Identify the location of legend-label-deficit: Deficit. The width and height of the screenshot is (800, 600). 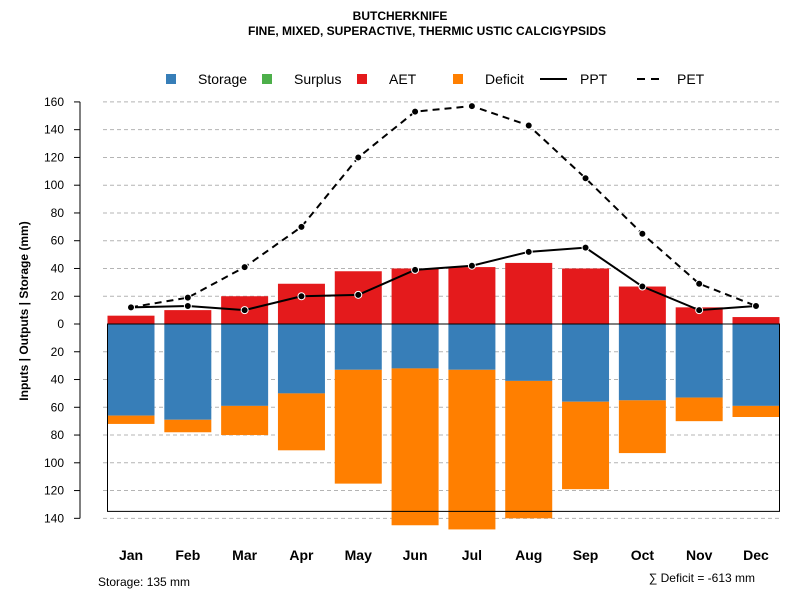
(504, 79).